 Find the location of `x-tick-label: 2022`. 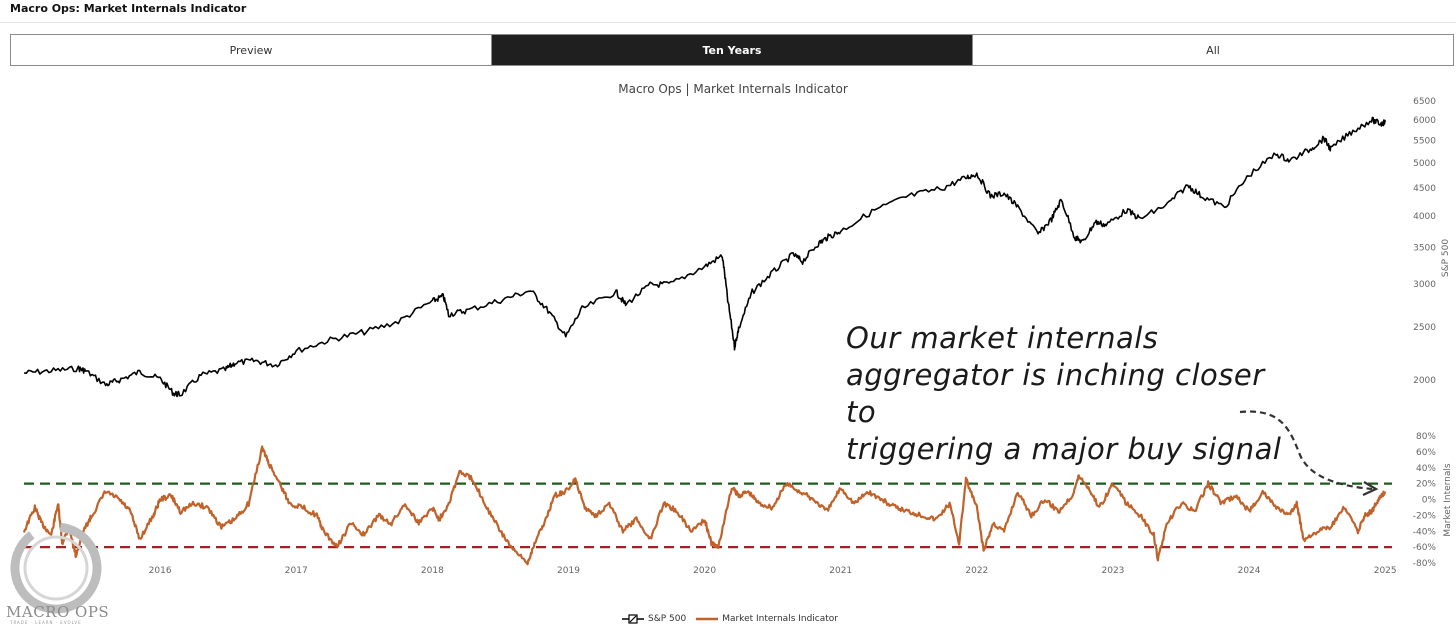

x-tick-label: 2022 is located at coordinates (976, 571).